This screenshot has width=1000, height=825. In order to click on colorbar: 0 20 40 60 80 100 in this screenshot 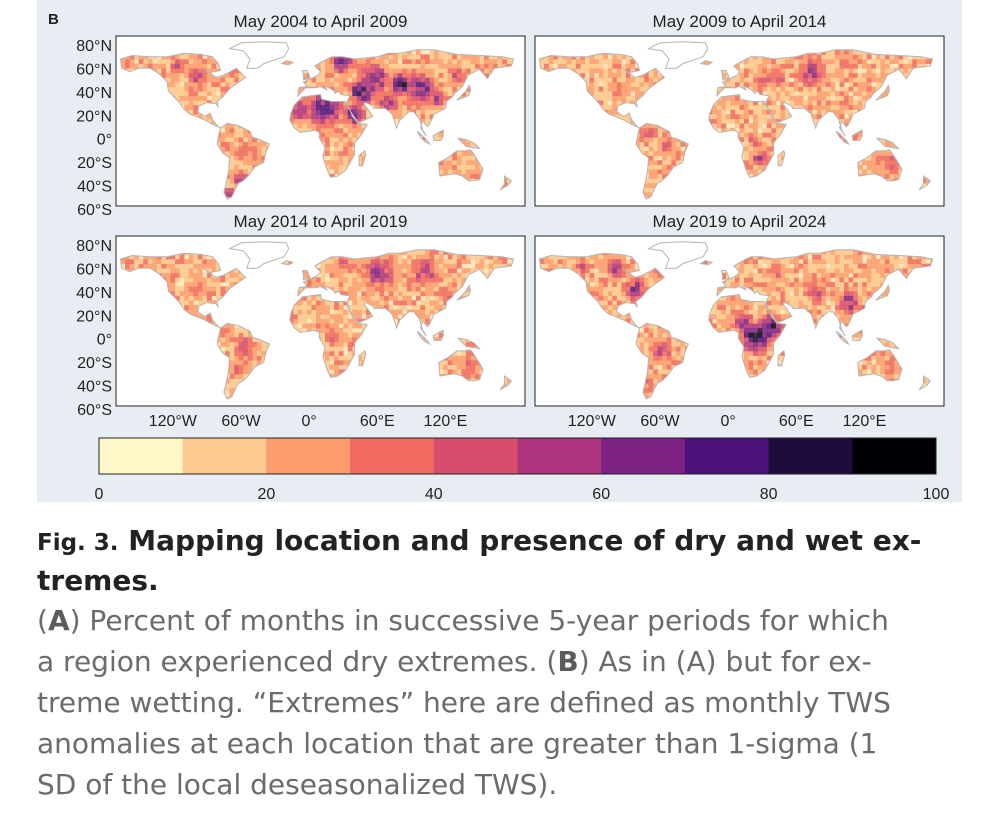, I will do `click(522, 469)`.